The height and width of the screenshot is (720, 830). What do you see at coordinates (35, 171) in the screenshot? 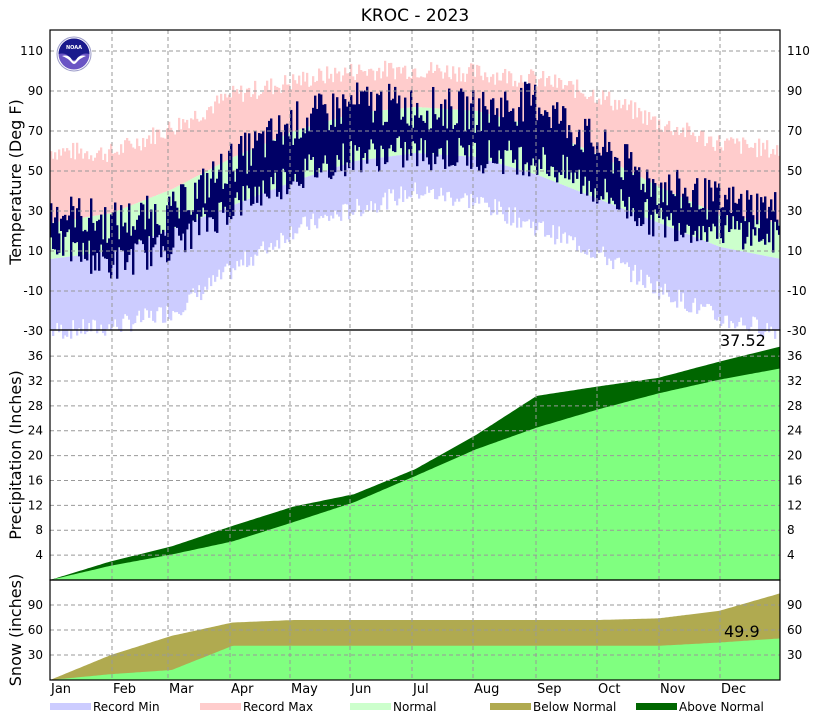
I see `temp-tick-left: 50` at bounding box center [35, 171].